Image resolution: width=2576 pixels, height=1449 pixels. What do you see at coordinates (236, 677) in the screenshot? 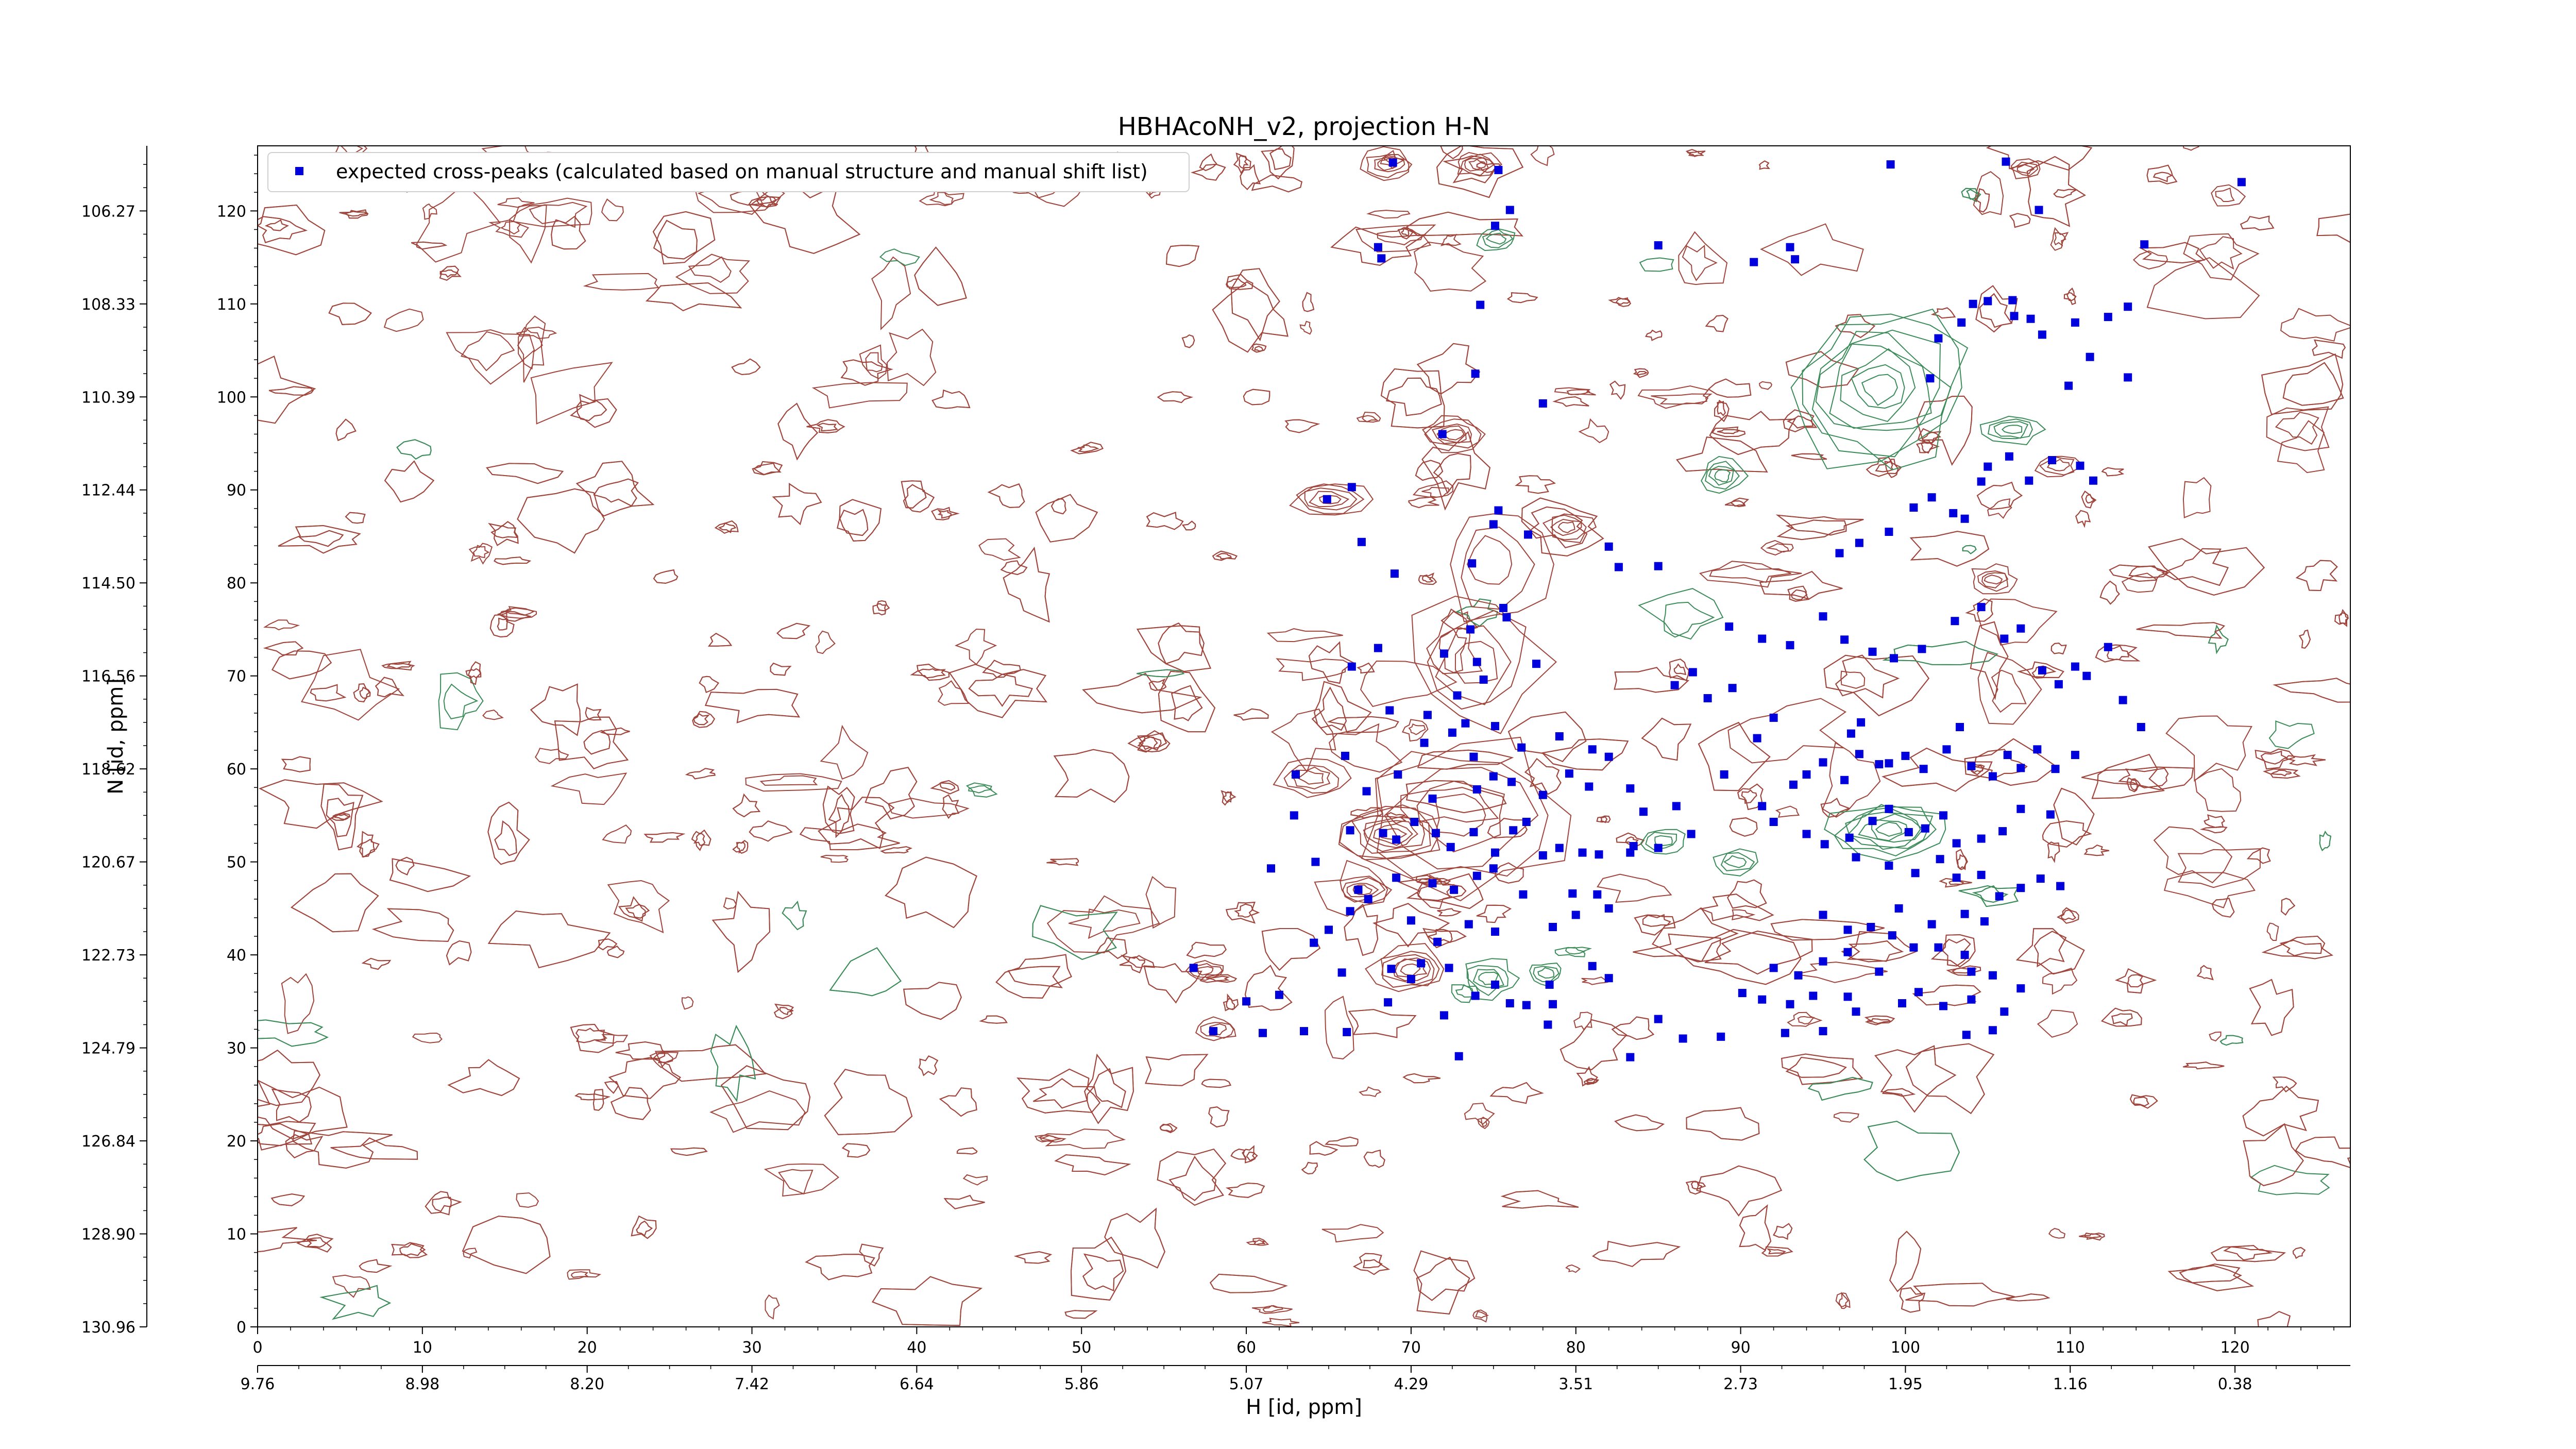
I see `y-tick-label: 70` at bounding box center [236, 677].